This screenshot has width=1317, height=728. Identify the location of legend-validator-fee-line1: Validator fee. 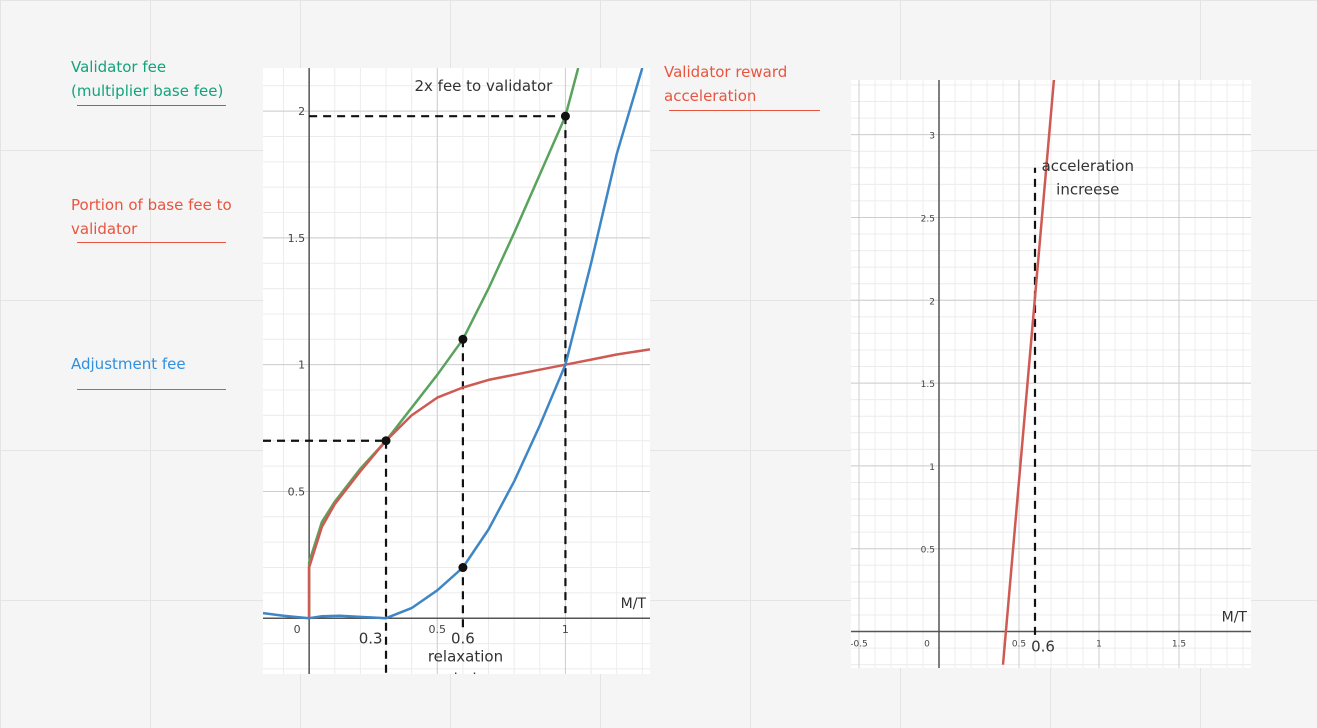
(119, 67).